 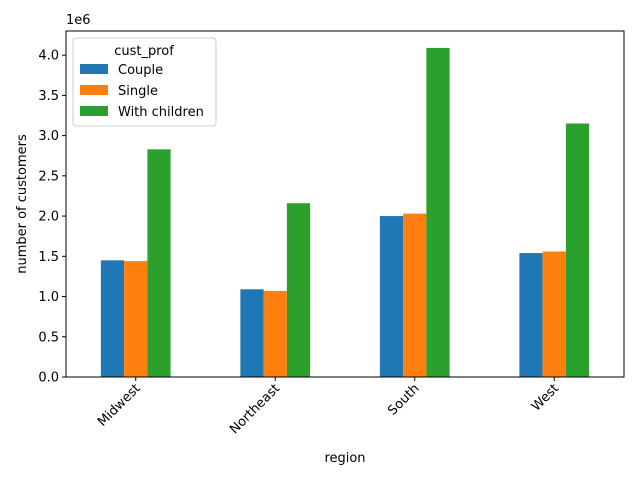 What do you see at coordinates (252, 333) in the screenshot?
I see `bar-northeast-couple` at bounding box center [252, 333].